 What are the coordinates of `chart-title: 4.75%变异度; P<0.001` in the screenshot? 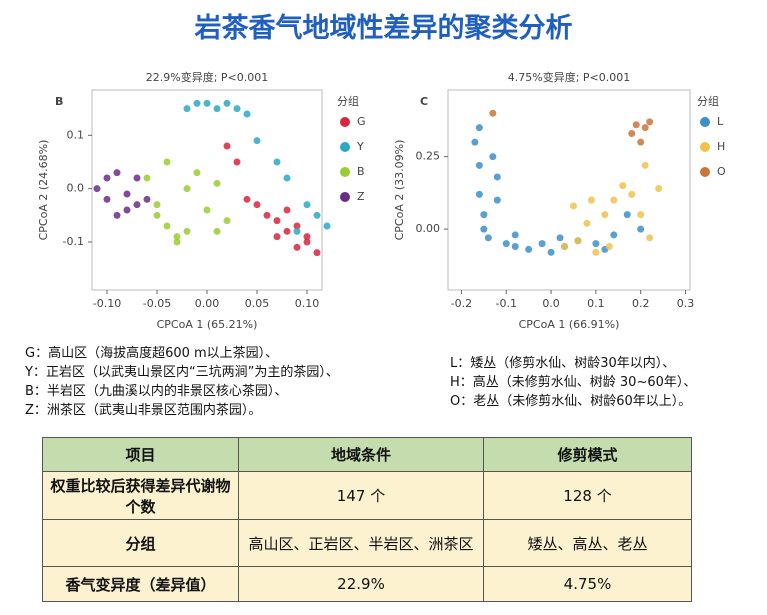 It's located at (569, 77).